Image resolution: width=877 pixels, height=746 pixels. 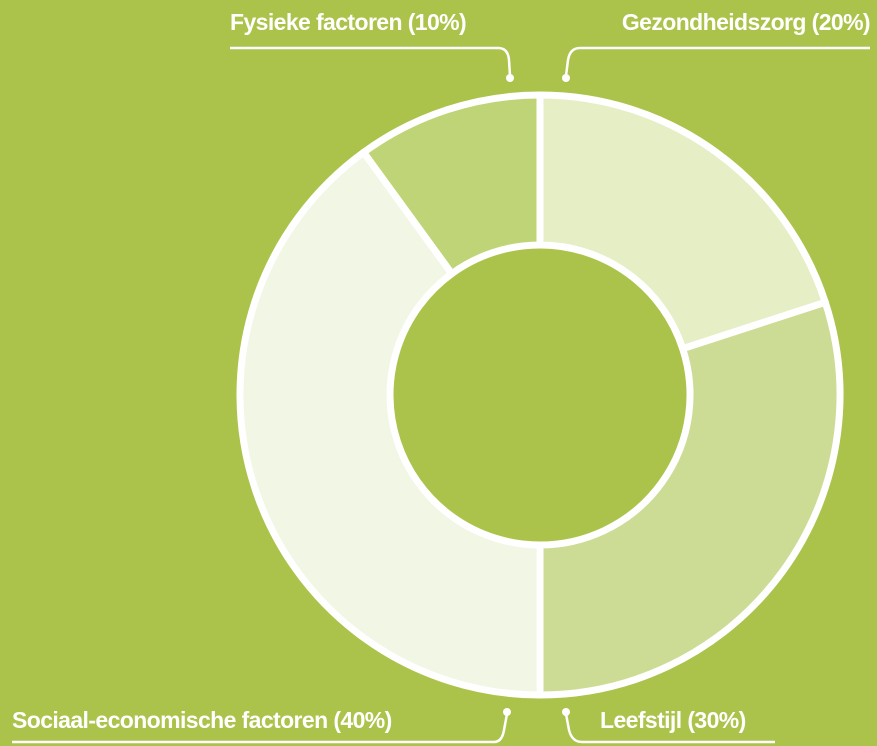 I want to click on label: Gezondheidszorg (20%), so click(x=746, y=22).